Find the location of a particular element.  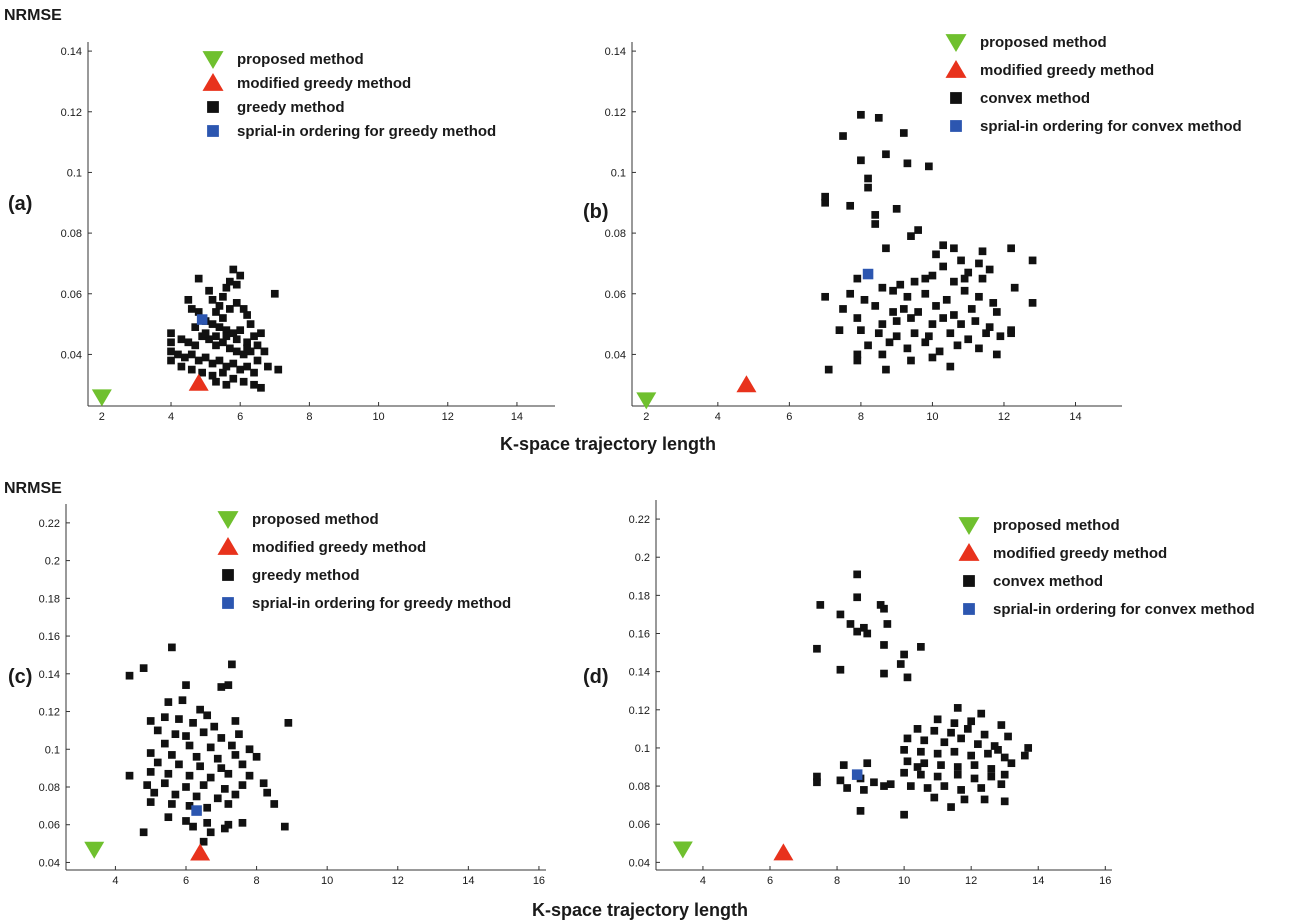

x-tick-label: 16 is located at coordinates (1105, 881).